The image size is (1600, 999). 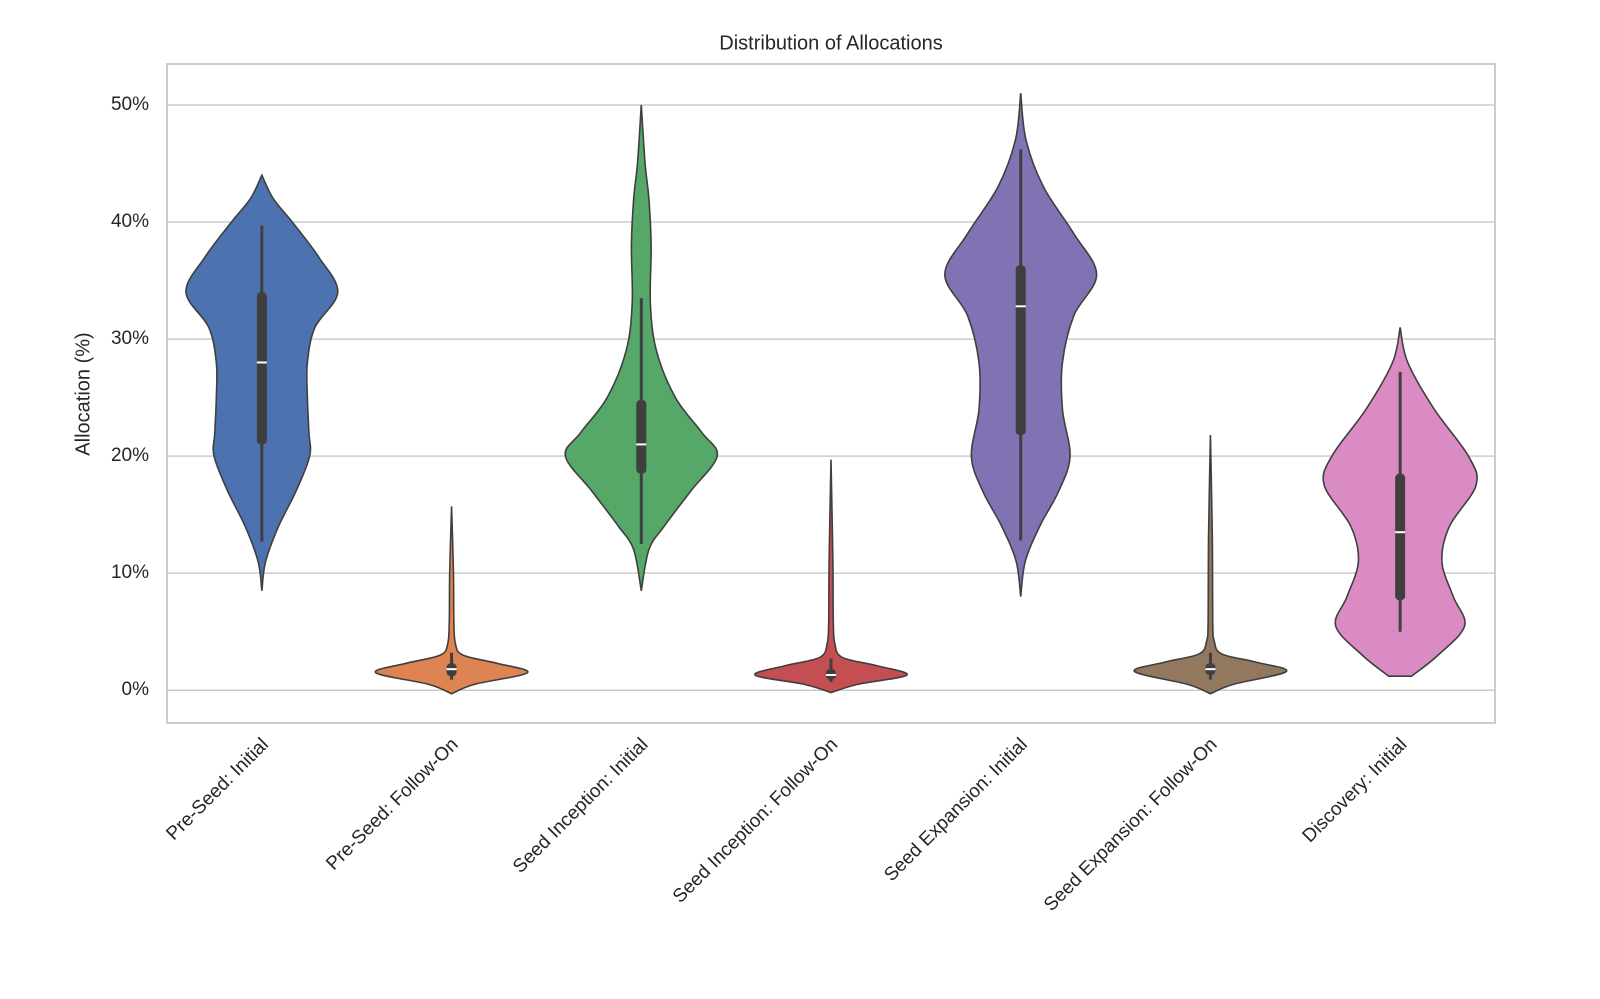 I want to click on x-tick-label: Seed Expansion: Follow-On, so click(x=1130, y=824).